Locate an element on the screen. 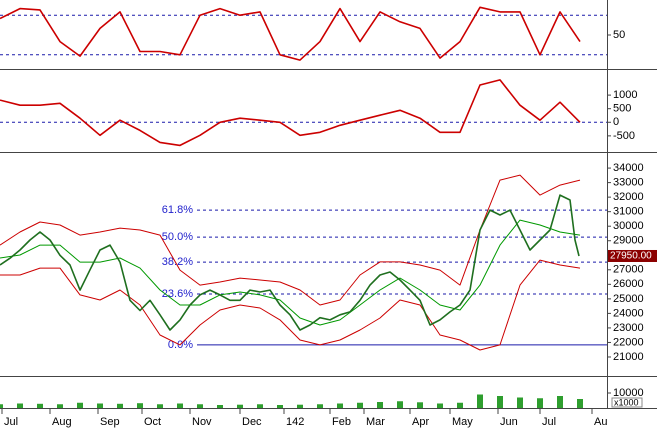  price-tag-label: 27950.00 is located at coordinates (631, 256).